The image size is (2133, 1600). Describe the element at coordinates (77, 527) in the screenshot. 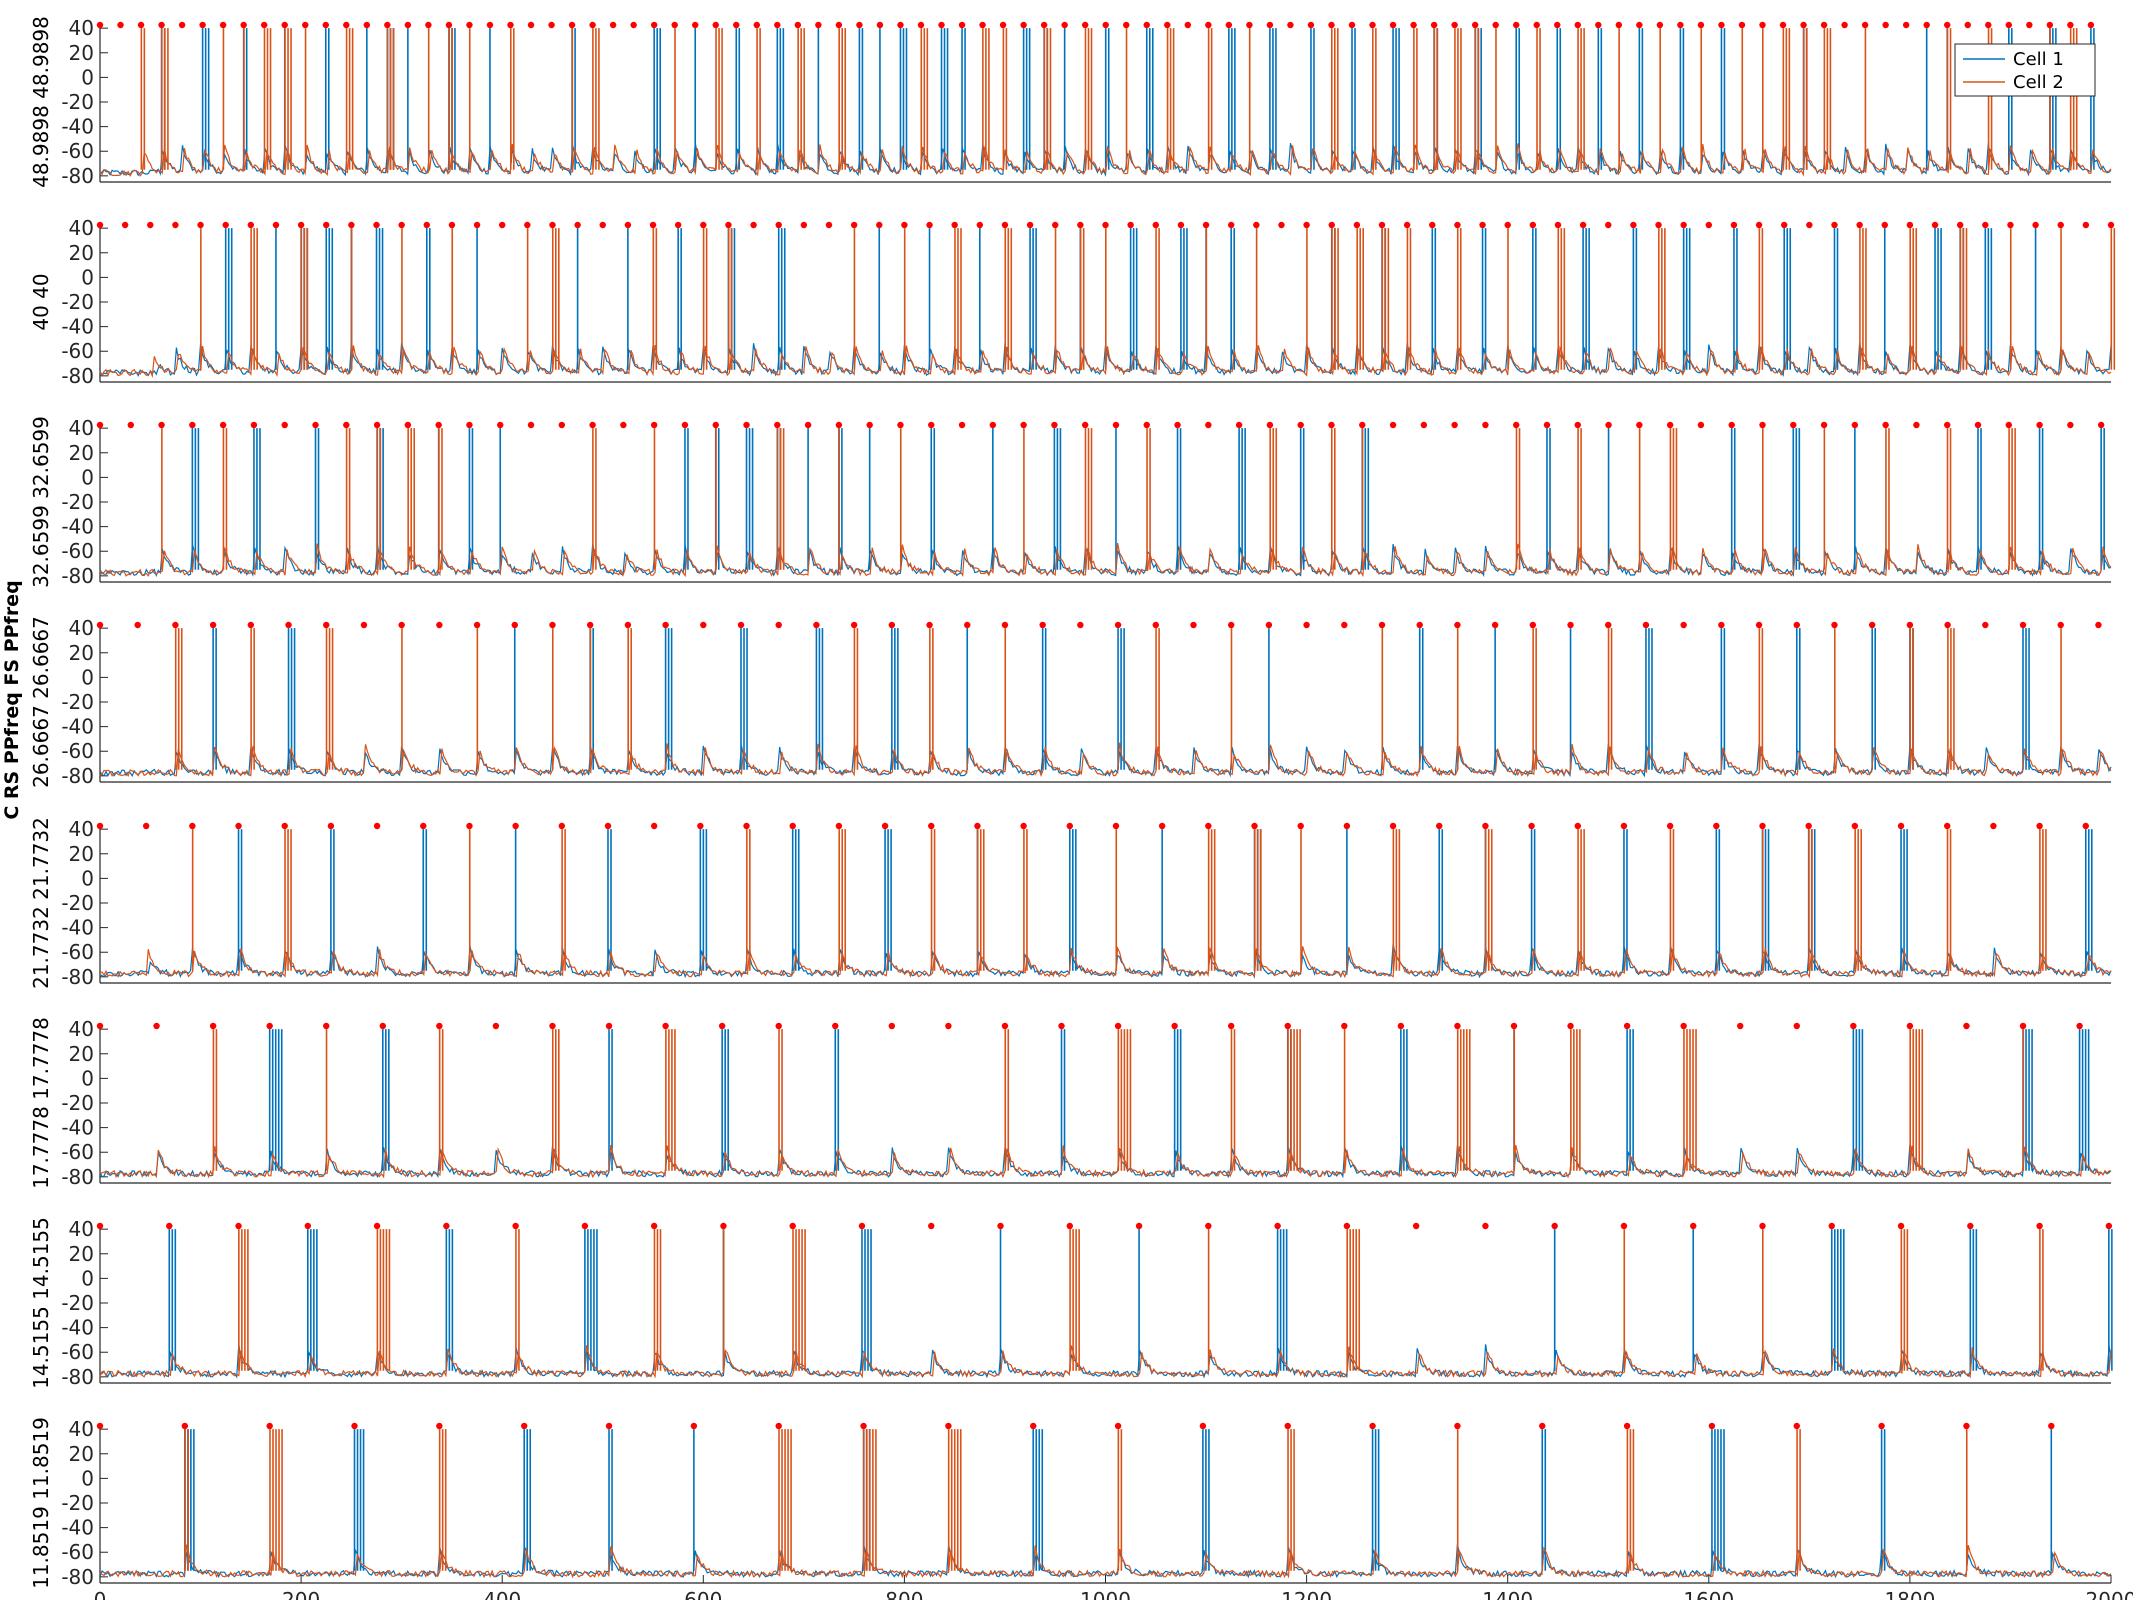

I see `y-tick-label: -40` at that location.